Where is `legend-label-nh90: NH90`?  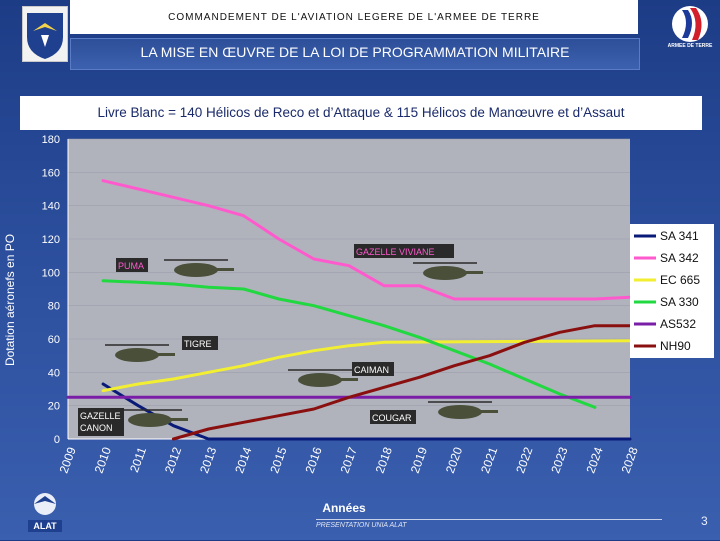 legend-label-nh90: NH90 is located at coordinates (675, 346).